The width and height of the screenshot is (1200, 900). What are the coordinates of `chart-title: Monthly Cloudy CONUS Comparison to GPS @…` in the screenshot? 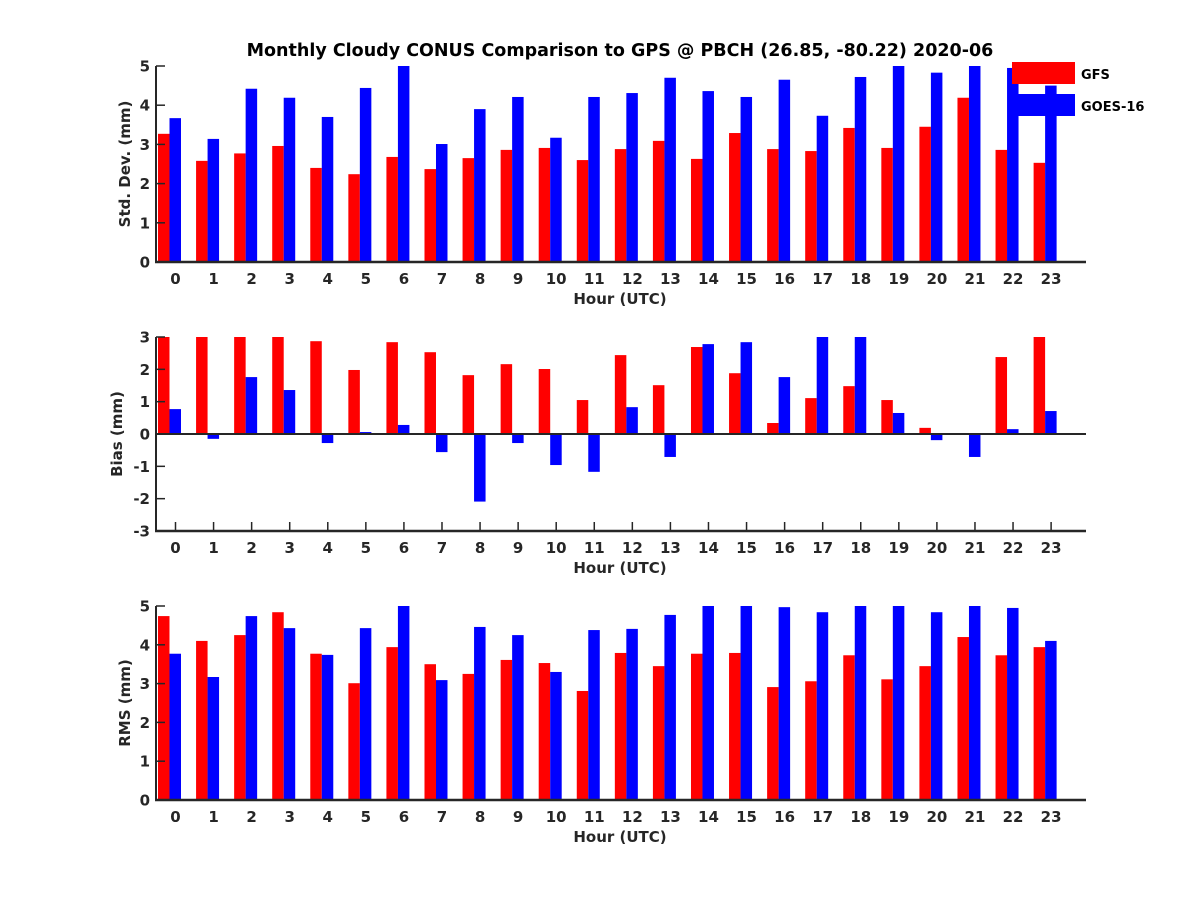 It's located at (620, 51).